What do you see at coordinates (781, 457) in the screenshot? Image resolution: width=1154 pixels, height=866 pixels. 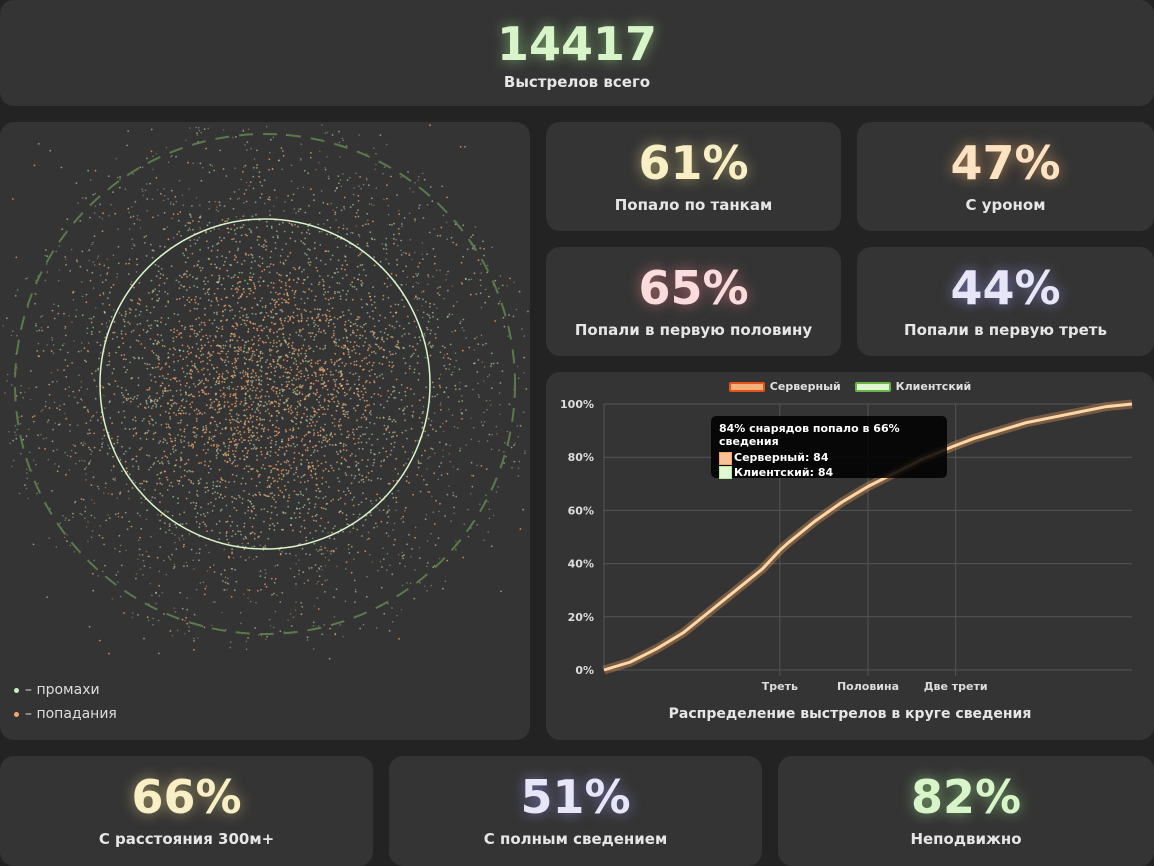 I see `tooltip-server-value: Серверный: 84` at bounding box center [781, 457].